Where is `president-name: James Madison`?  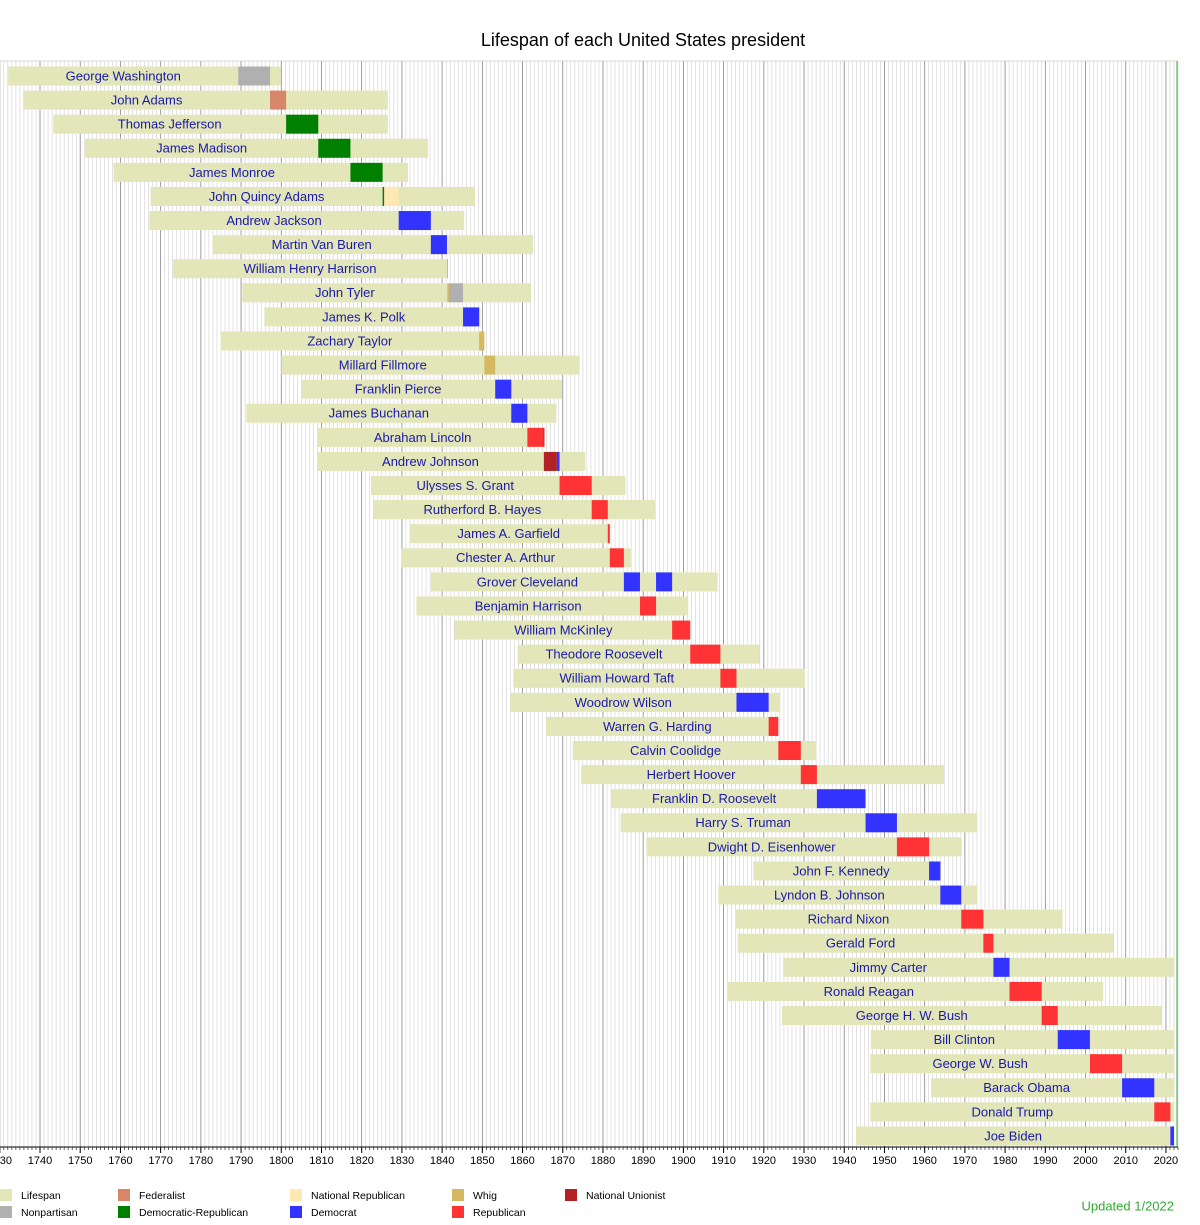 president-name: James Madison is located at coordinates (201, 148).